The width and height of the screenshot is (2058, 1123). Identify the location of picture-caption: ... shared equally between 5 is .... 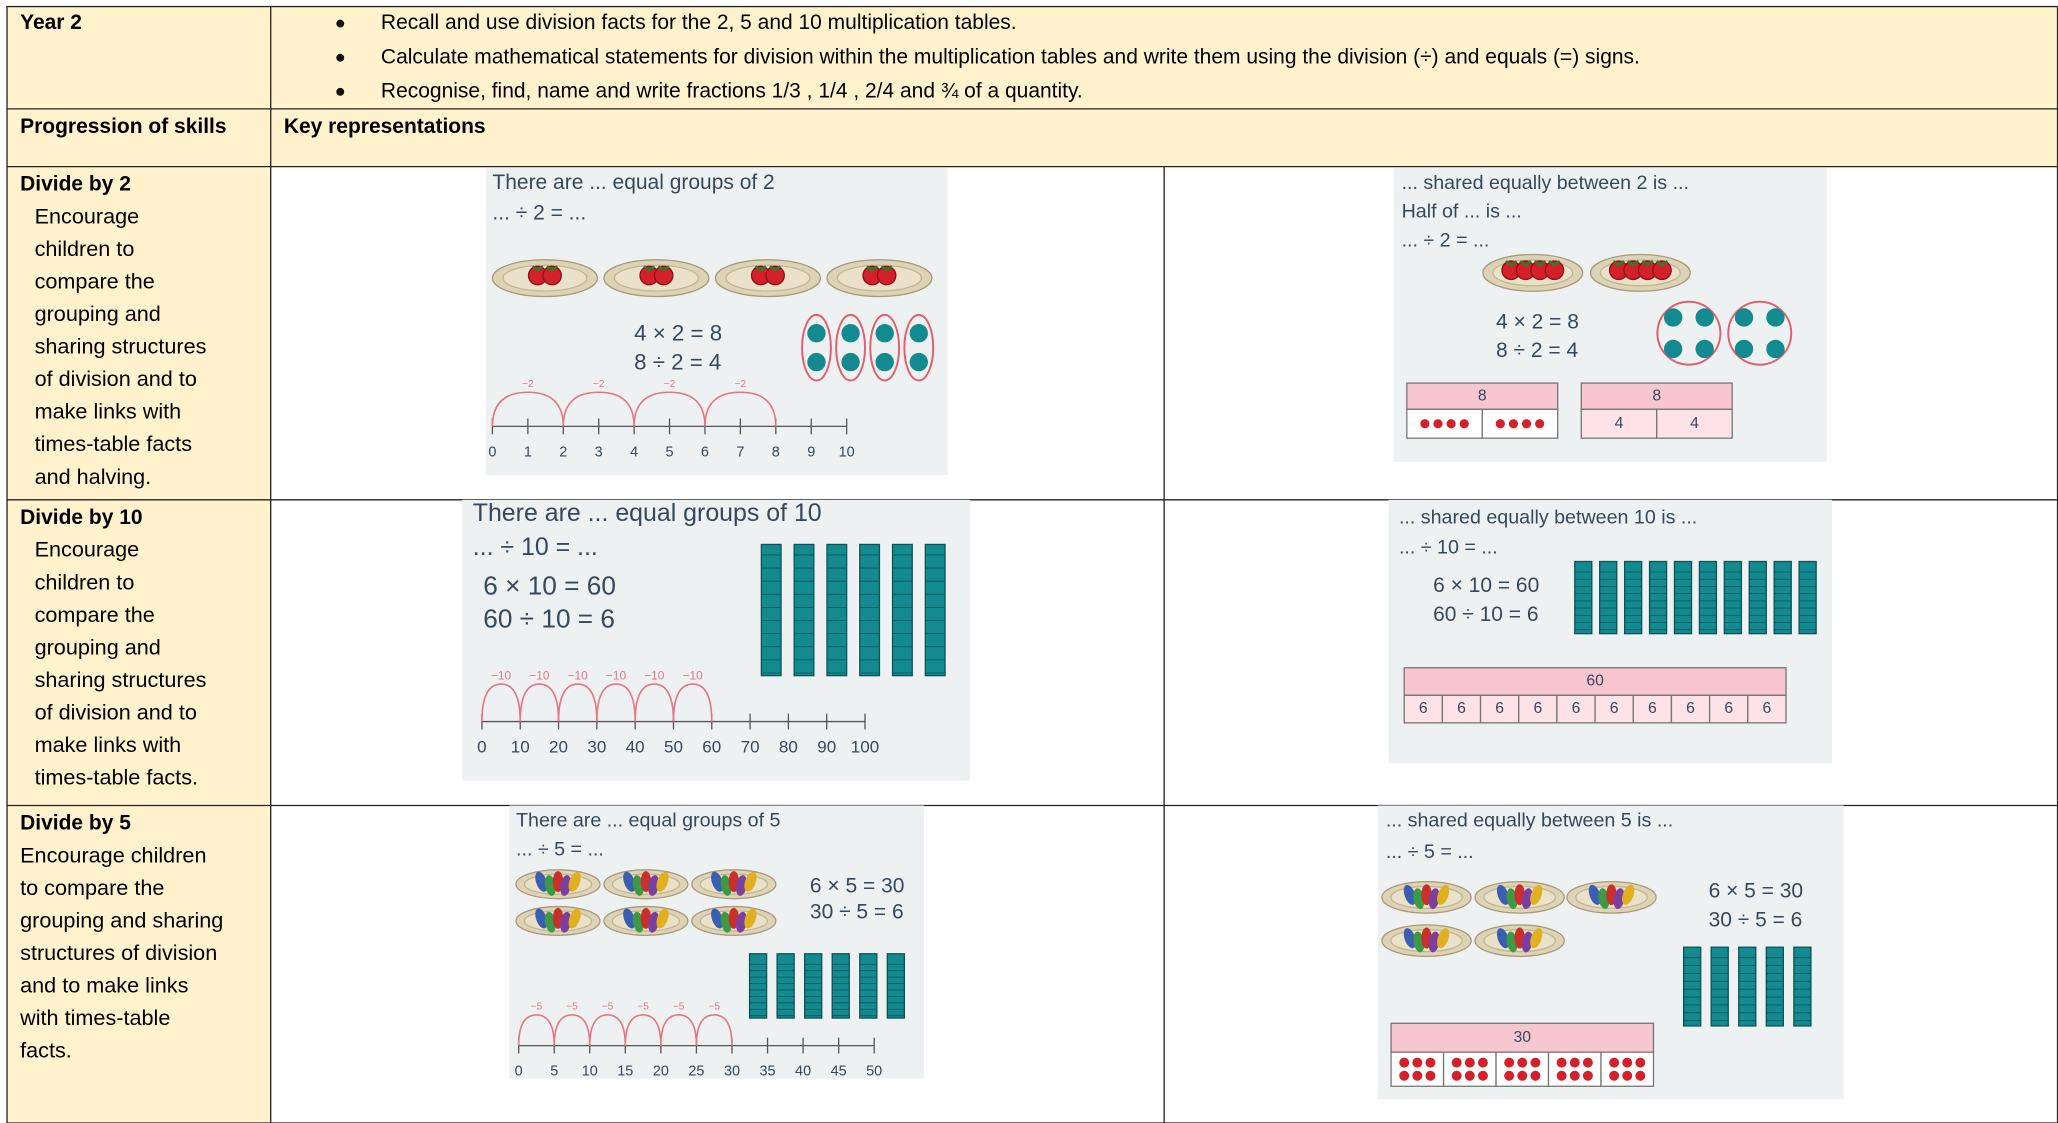
(1529, 820).